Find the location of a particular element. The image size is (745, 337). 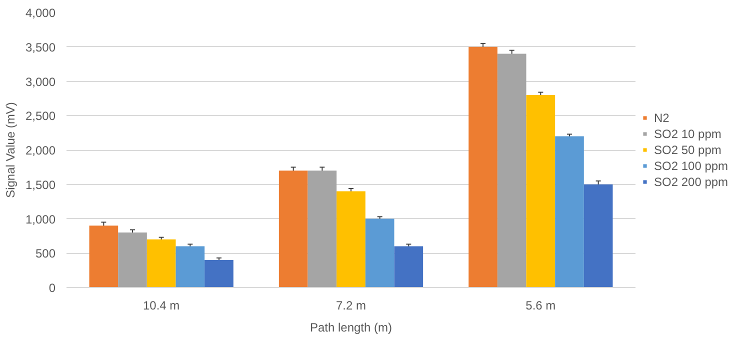

x-tick-label: 5.6 m is located at coordinates (541, 305).